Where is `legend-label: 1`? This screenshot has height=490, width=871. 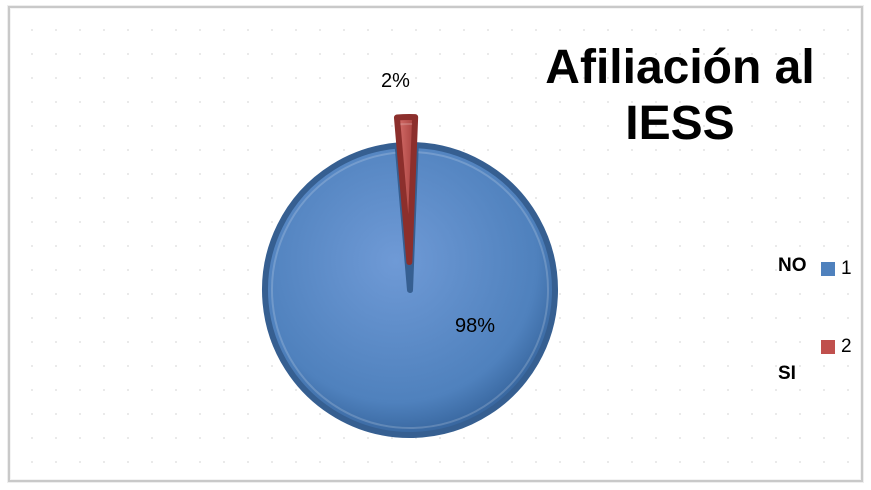
legend-label: 1 is located at coordinates (846, 268).